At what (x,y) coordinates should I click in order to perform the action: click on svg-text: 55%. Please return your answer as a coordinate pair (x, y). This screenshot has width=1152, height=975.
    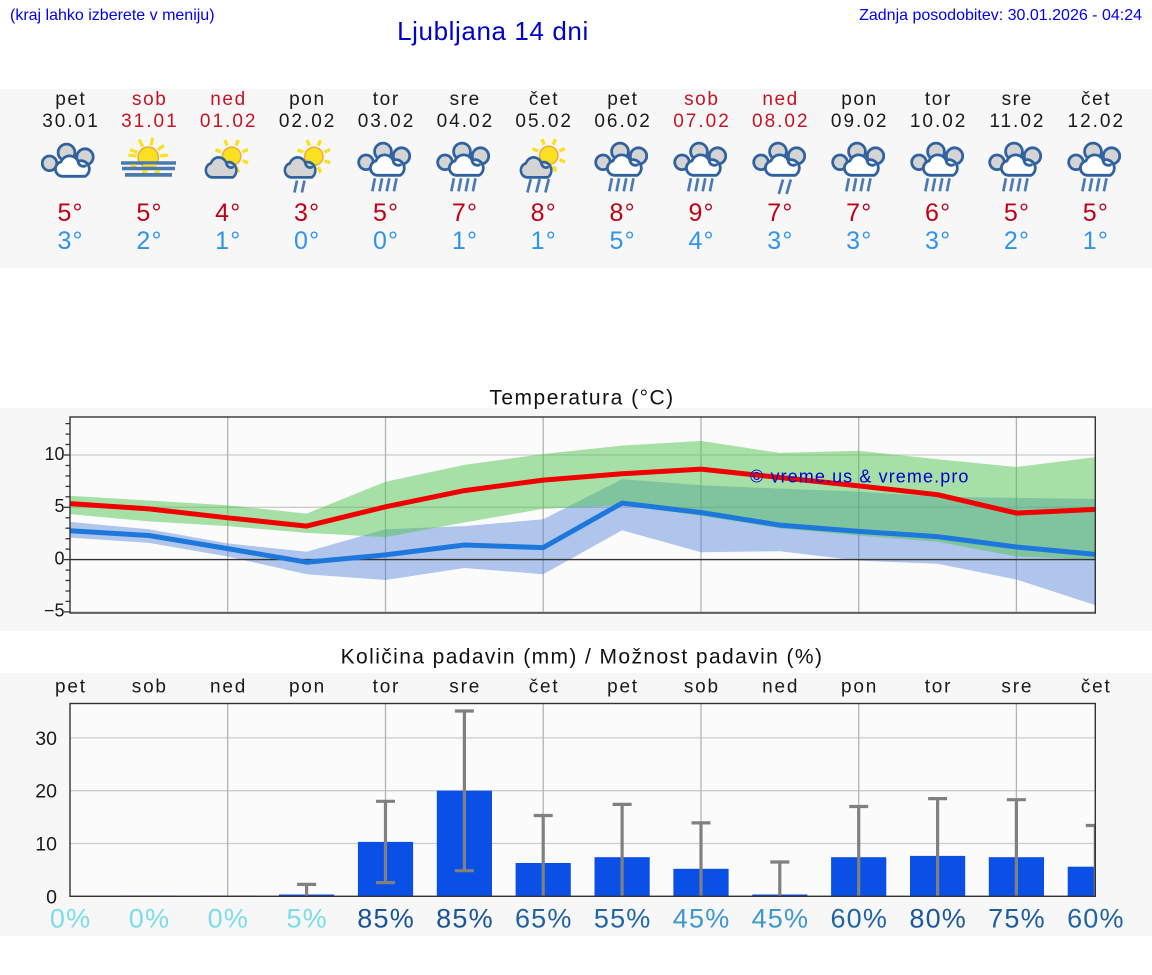
    Looking at the image, I should click on (623, 919).